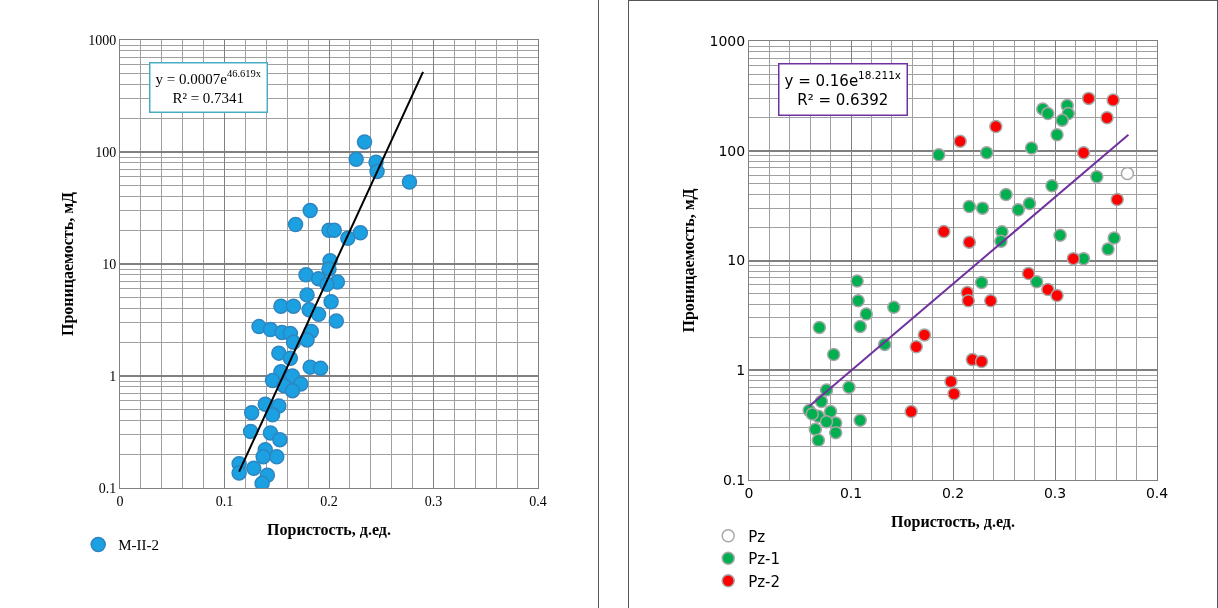  What do you see at coordinates (139, 545) in the screenshot?
I see `legend-label: M-II-2` at bounding box center [139, 545].